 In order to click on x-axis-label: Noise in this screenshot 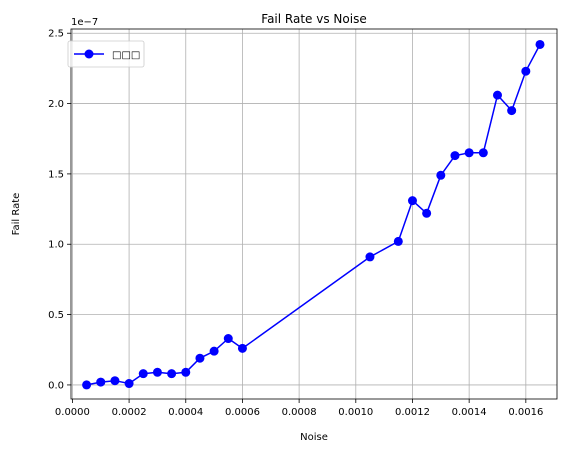, I will do `click(314, 437)`.